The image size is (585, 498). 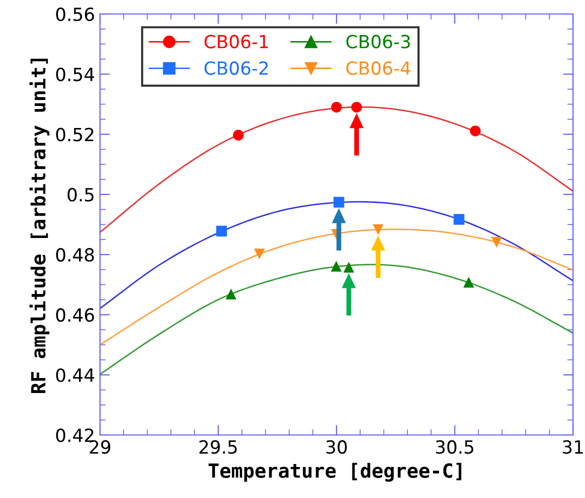 I want to click on x-tick-label: 31, so click(x=572, y=447).